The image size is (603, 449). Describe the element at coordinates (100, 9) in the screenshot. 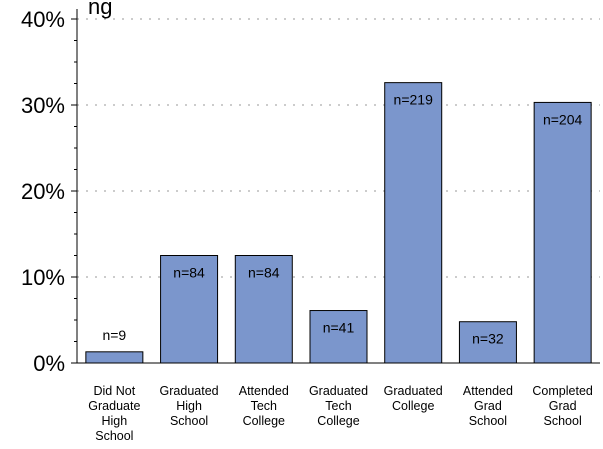

I see `chart-title-fragment: ng` at that location.